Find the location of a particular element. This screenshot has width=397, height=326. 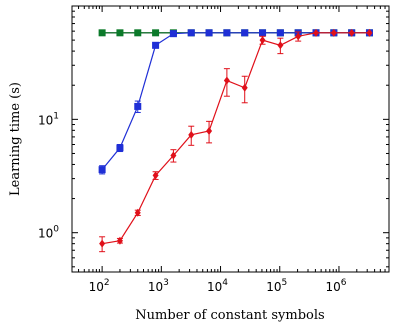

x-tick-label: 10⁵ is located at coordinates (276, 286).